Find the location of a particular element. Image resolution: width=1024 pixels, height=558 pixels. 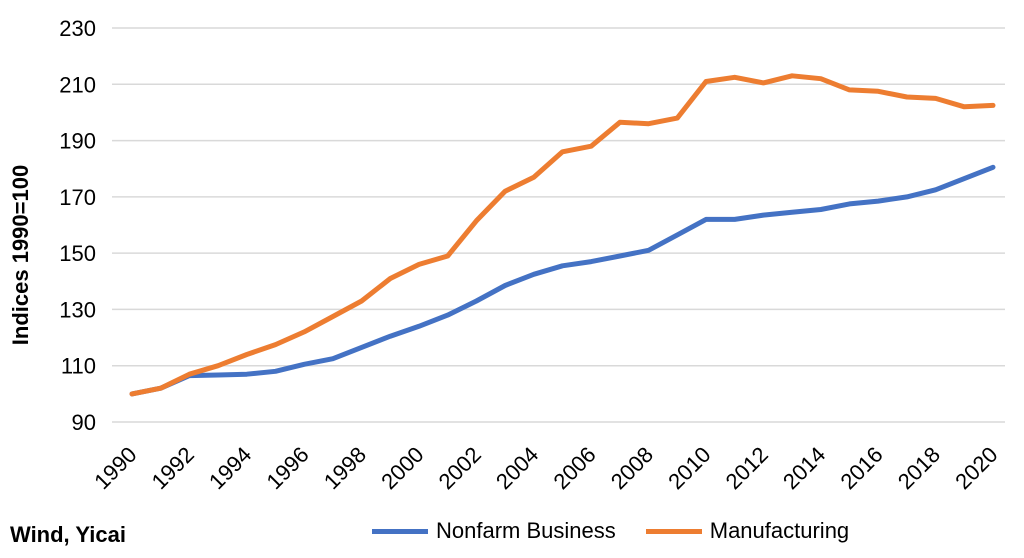

x-tick-label: 2004 is located at coordinates (517, 468).